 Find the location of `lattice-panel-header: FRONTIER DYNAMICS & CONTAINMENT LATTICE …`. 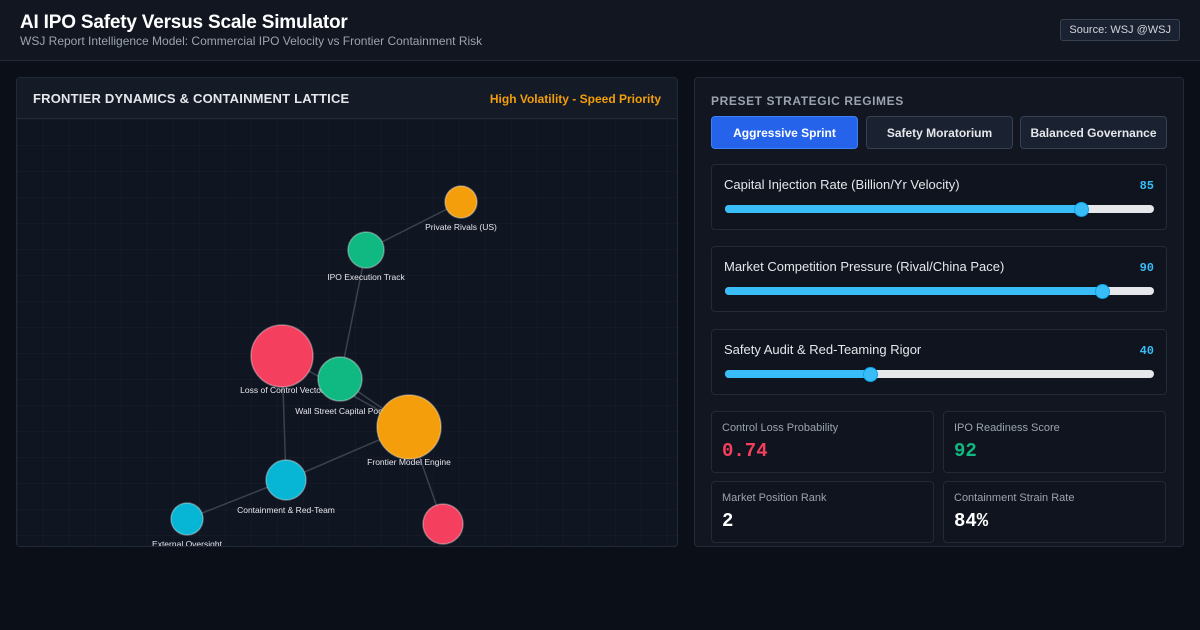

lattice-panel-header: FRONTIER DYNAMICS & CONTAINMENT LATTICE … is located at coordinates (347, 98).